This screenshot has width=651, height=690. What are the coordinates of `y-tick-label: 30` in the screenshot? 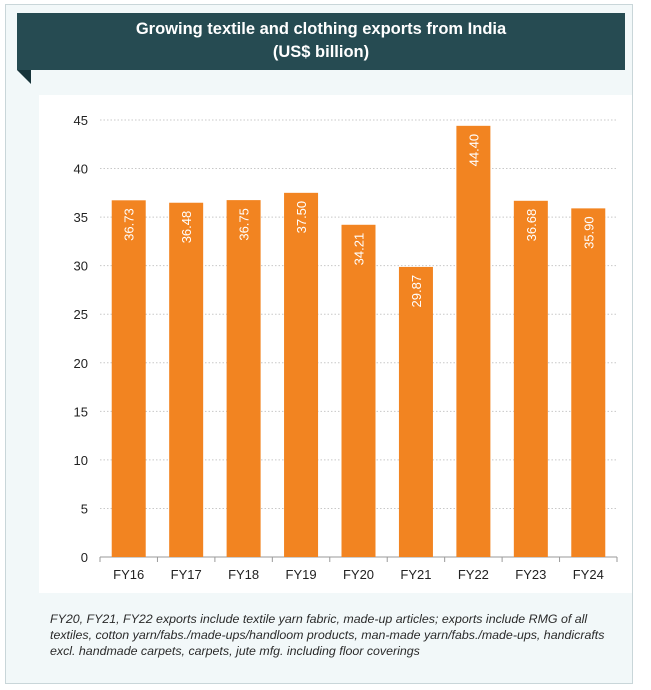 It's located at (81, 266).